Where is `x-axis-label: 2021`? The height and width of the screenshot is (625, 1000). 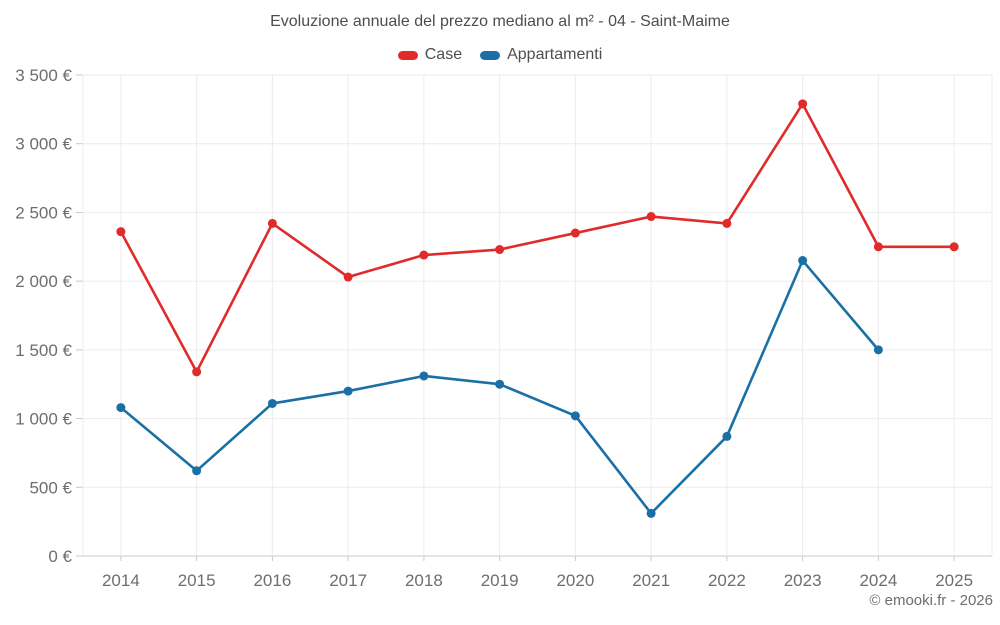 x-axis-label: 2021 is located at coordinates (651, 580).